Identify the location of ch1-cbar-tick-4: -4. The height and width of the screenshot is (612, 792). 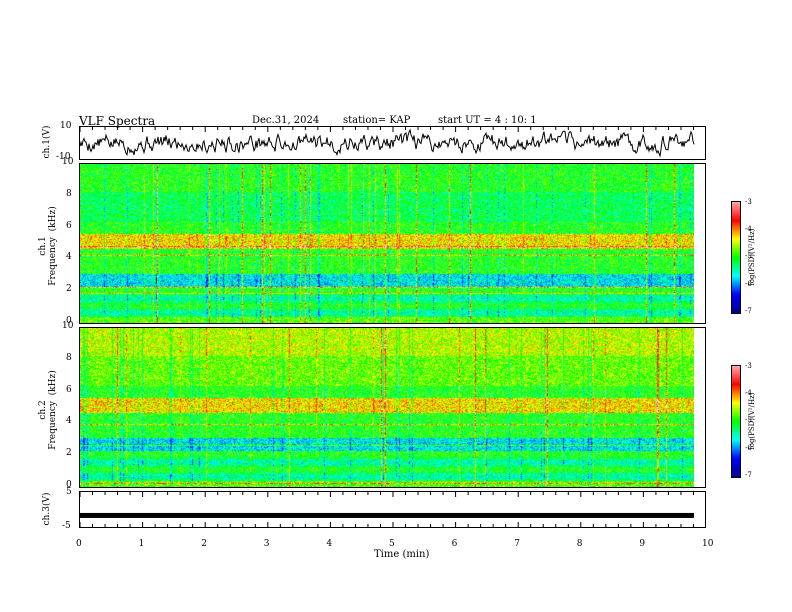
(748, 229).